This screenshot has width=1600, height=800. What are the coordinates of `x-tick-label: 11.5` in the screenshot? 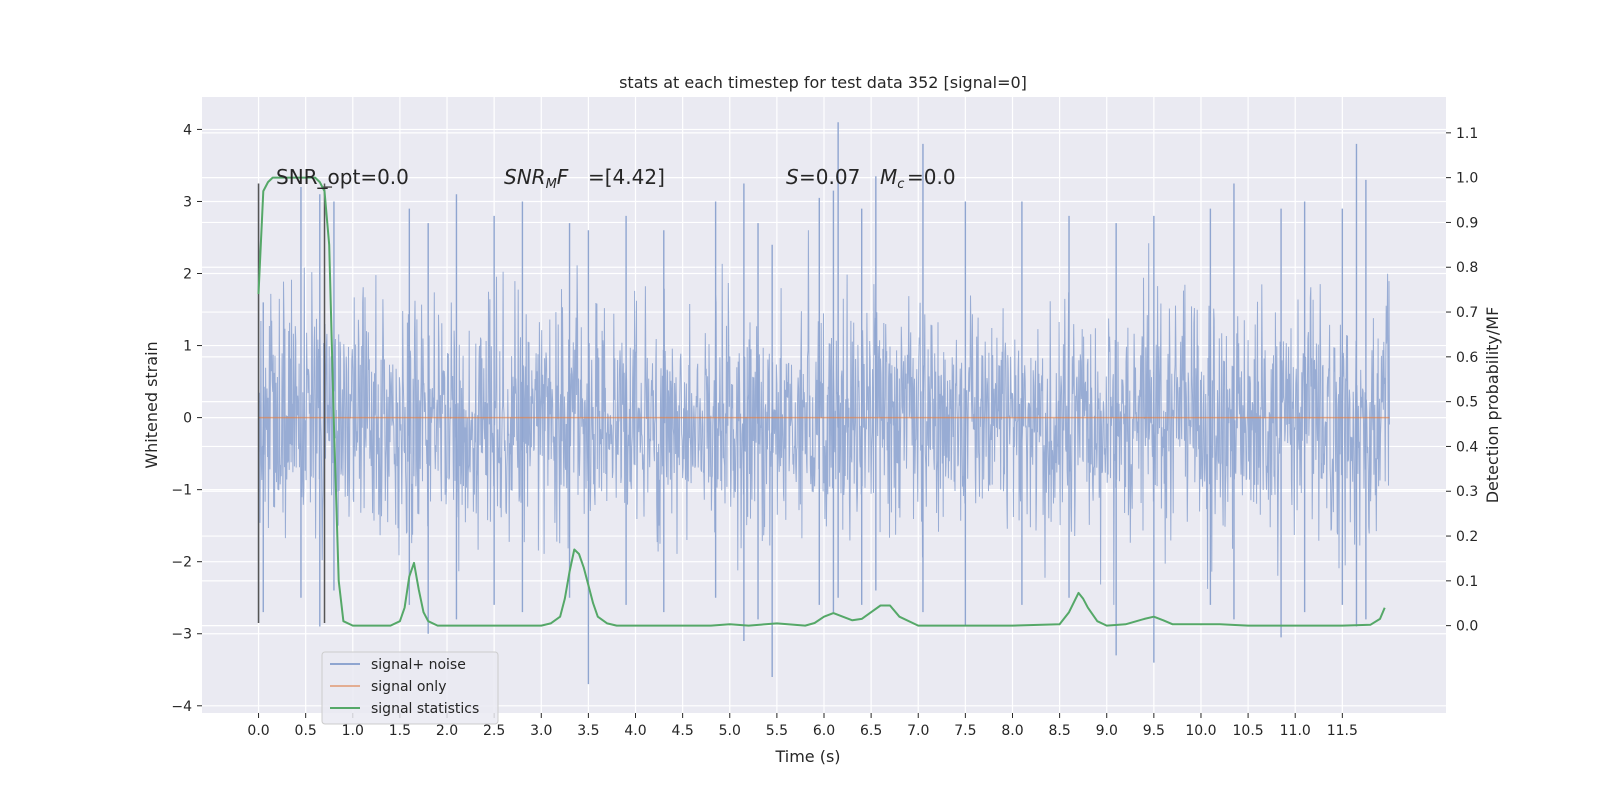 It's located at (1342, 731).